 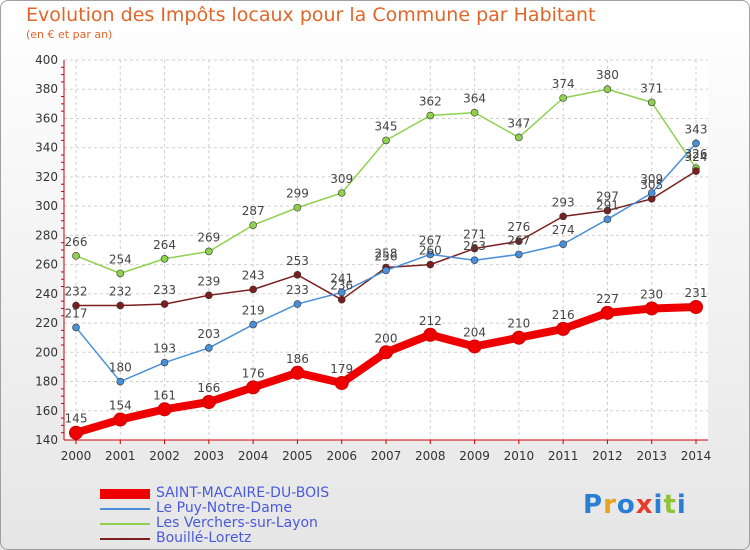 What do you see at coordinates (240, 538) in the screenshot?
I see `legend-item: Bouillé-Loretz` at bounding box center [240, 538].